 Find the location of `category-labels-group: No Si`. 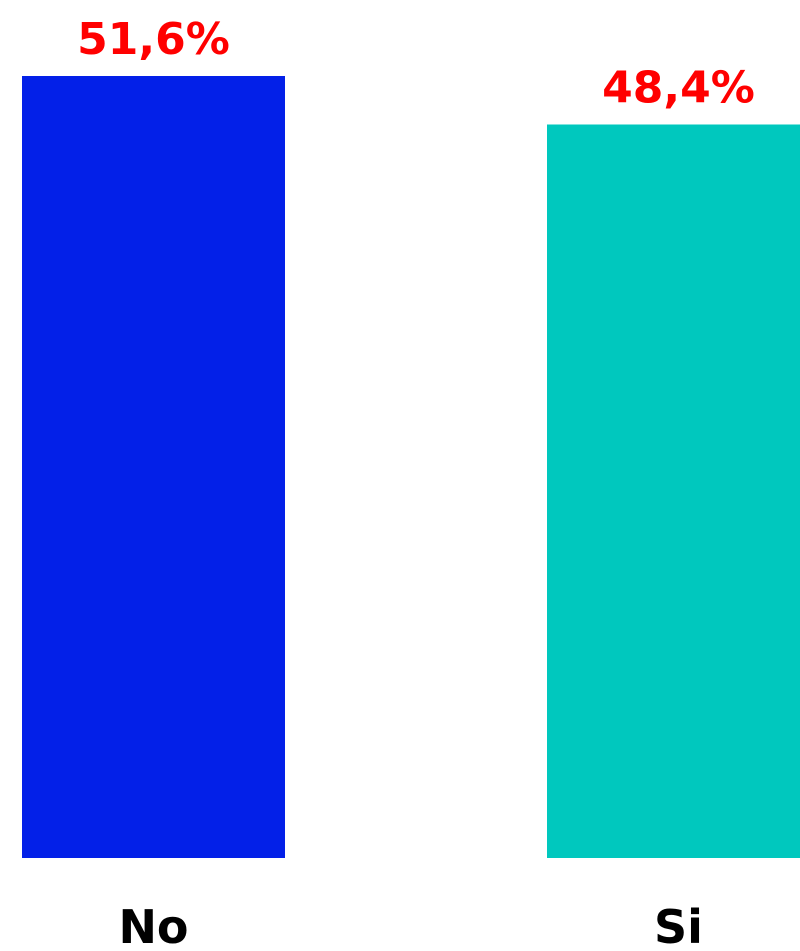

category-labels-group: No Si is located at coordinates (410, 925).